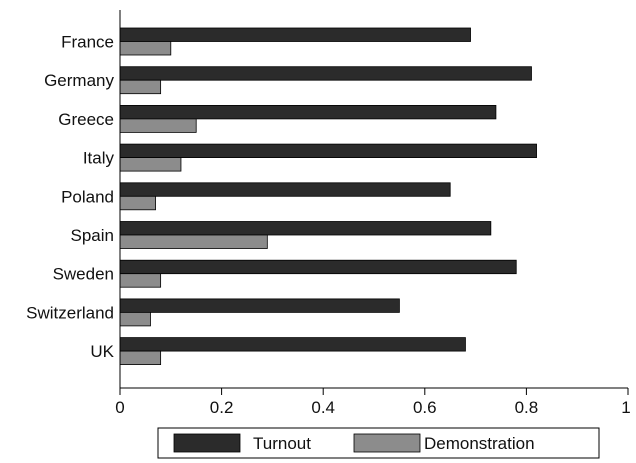 Image resolution: width=636 pixels, height=463 pixels. I want to click on legend: Turnout Demonstration, so click(378, 443).